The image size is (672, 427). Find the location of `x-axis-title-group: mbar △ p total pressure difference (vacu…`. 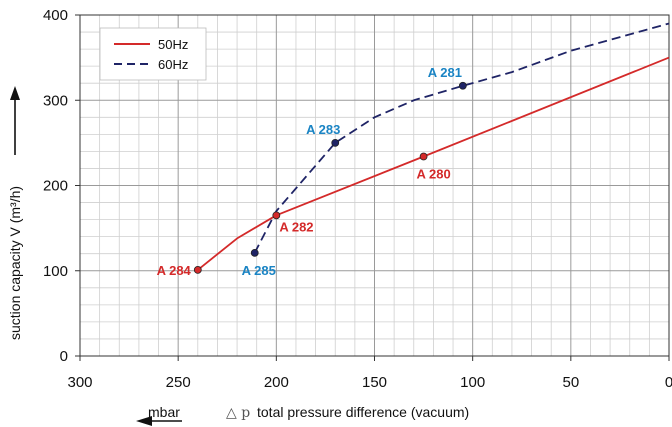

x-axis-title-group: mbar △ p total pressure difference (vacu… is located at coordinates (302, 415).